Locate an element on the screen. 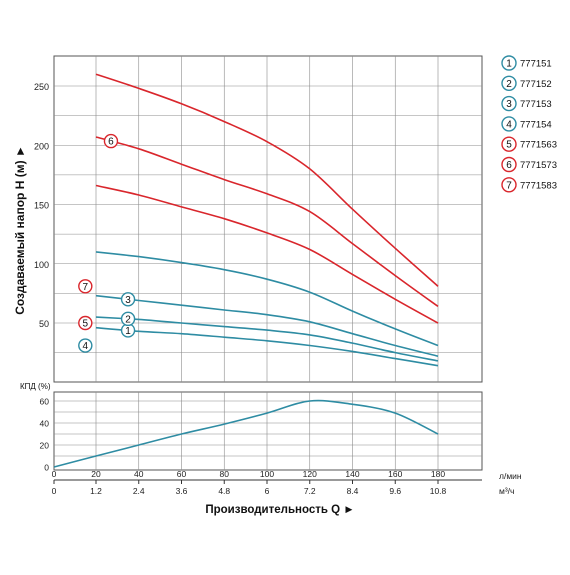 The image size is (570, 575). x-tick-m3h: 7.2 is located at coordinates (310, 491).